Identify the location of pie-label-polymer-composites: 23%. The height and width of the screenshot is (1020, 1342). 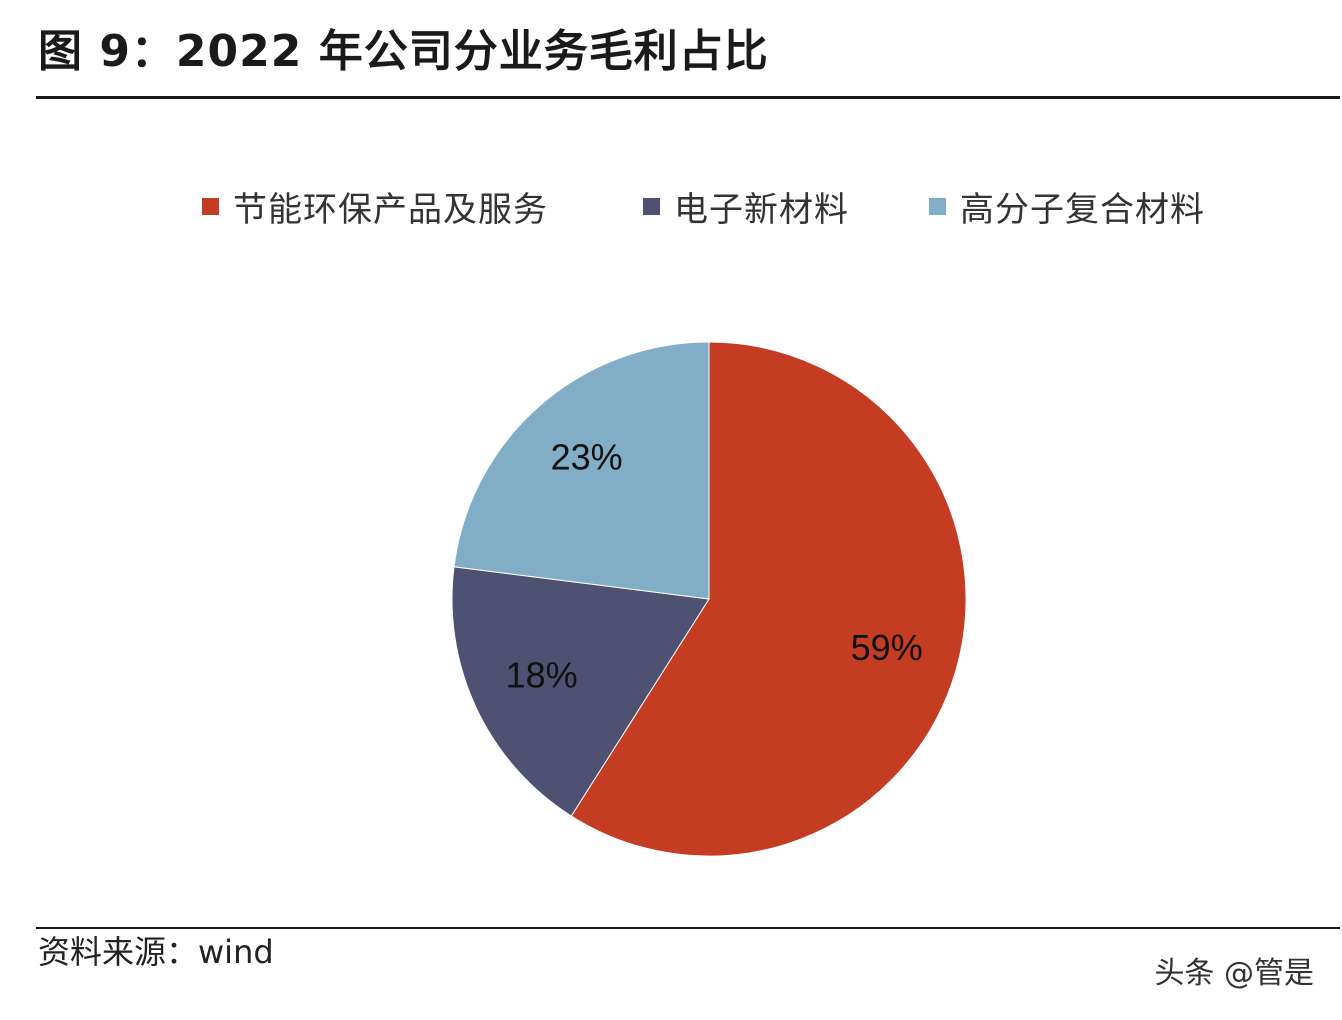
(587, 457).